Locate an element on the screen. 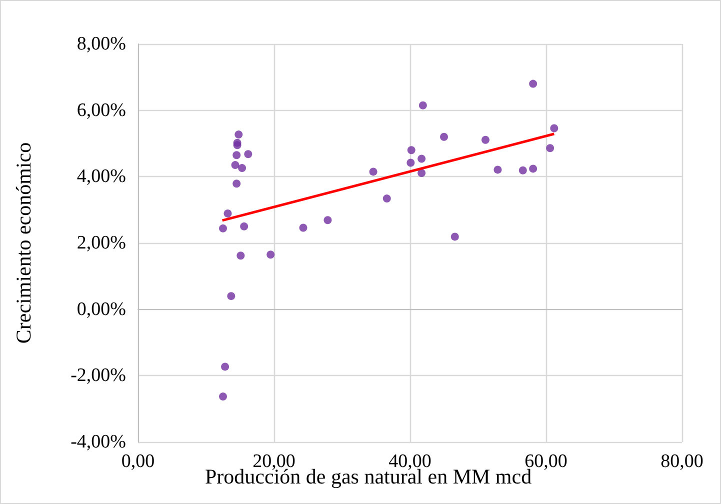 This screenshot has width=721, height=504. y-tick-label: -4,00% is located at coordinates (98, 442).